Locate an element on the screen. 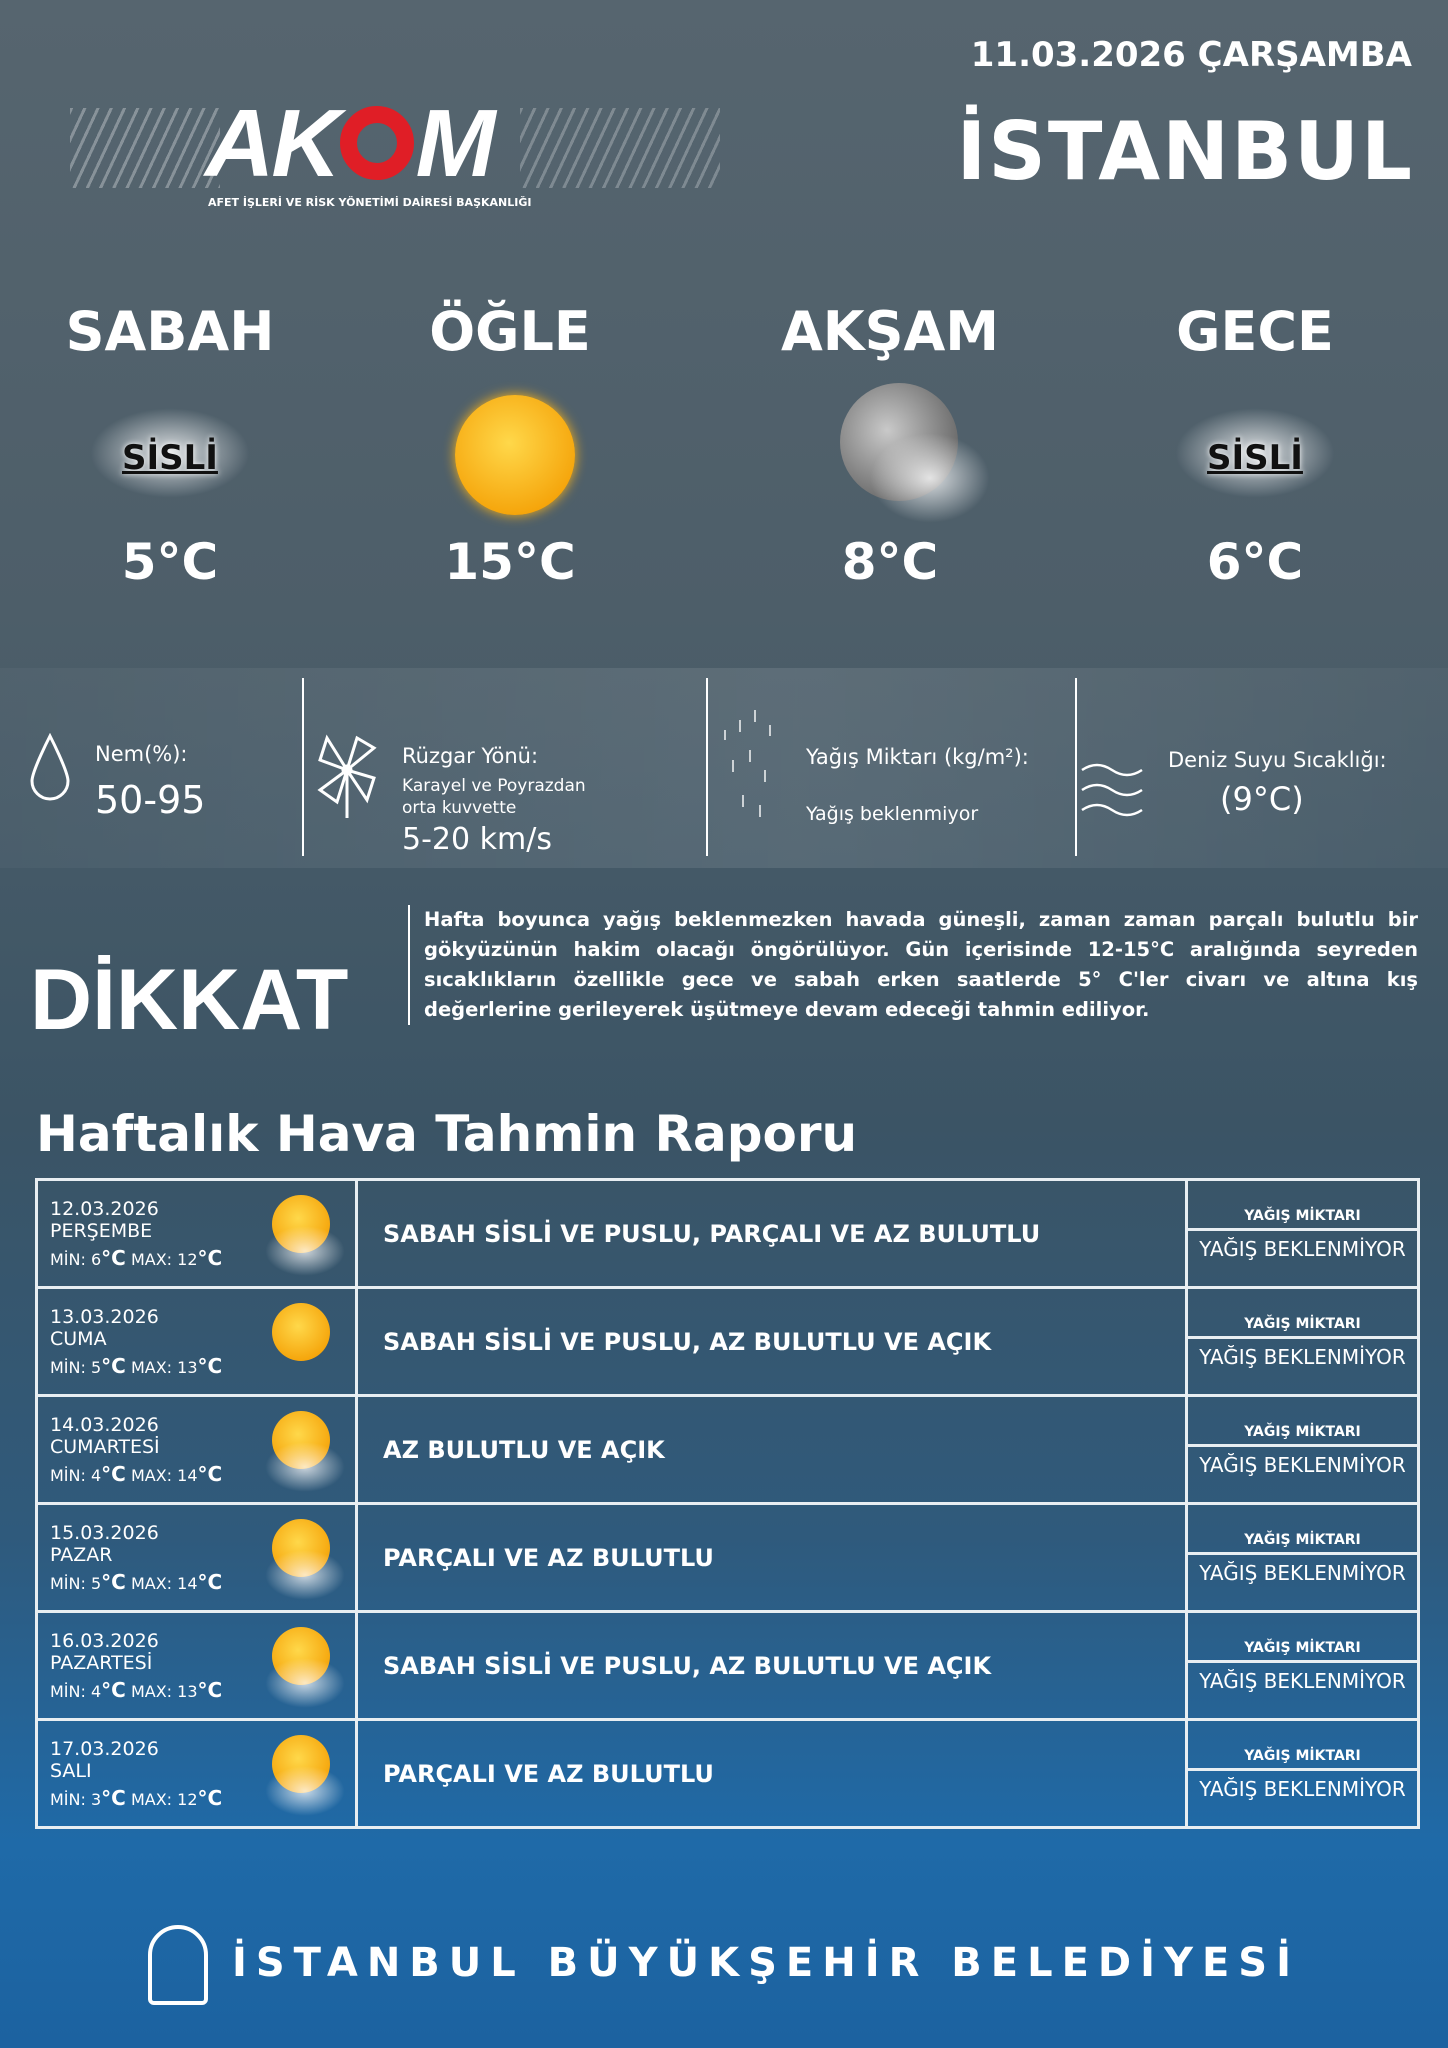 The image size is (1448, 2048). period-temp: 6°C is located at coordinates (1255, 562).